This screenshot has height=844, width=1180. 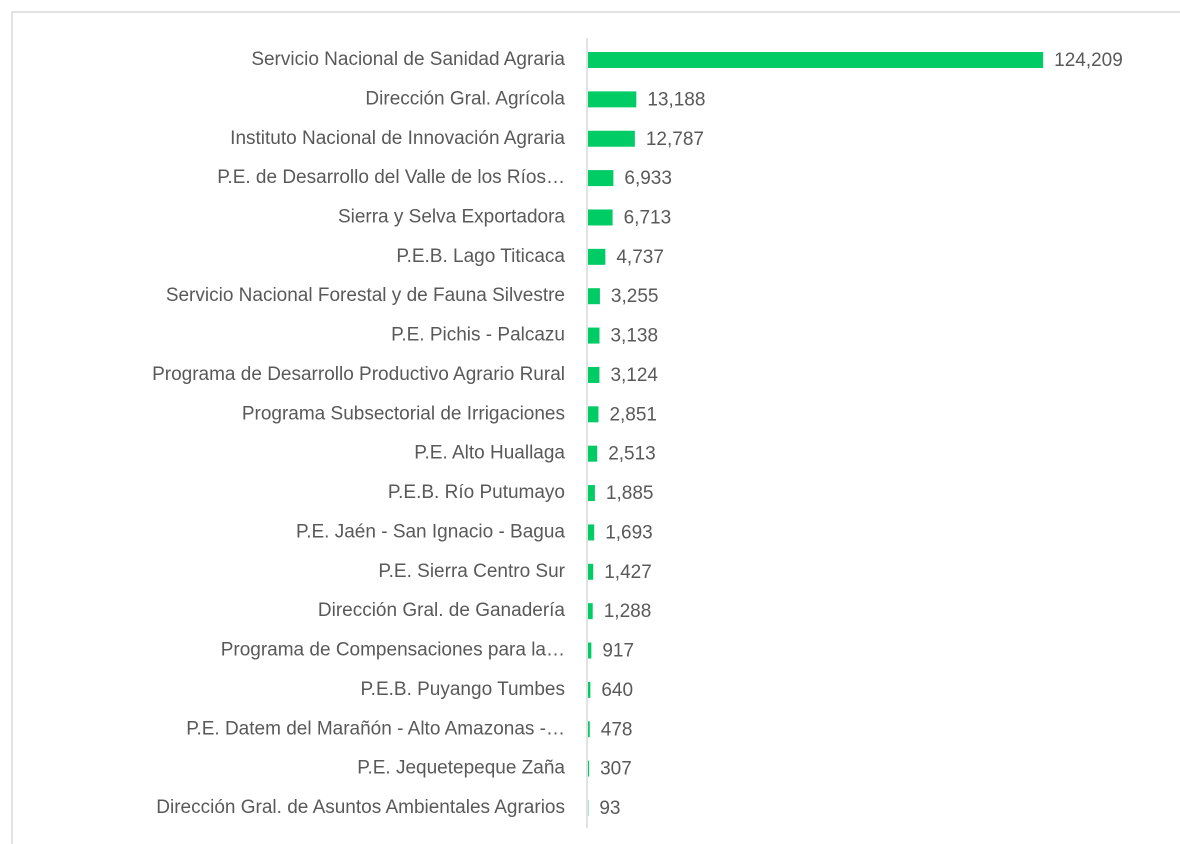 What do you see at coordinates (640, 257) in the screenshot?
I see `value-label: 4,737` at bounding box center [640, 257].